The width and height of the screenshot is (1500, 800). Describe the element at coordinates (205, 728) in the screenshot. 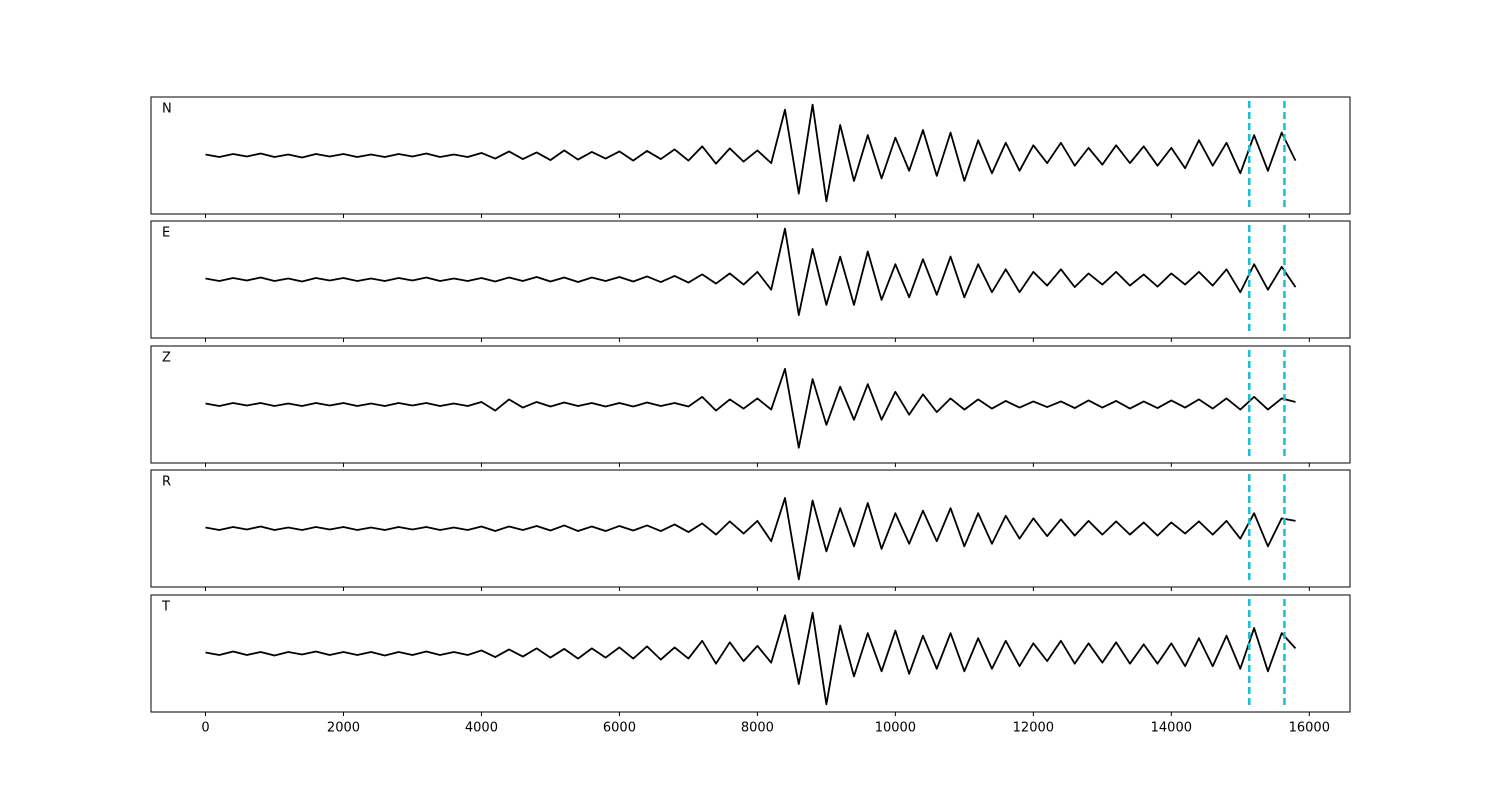

I see `x-tick-label: 0` at that location.